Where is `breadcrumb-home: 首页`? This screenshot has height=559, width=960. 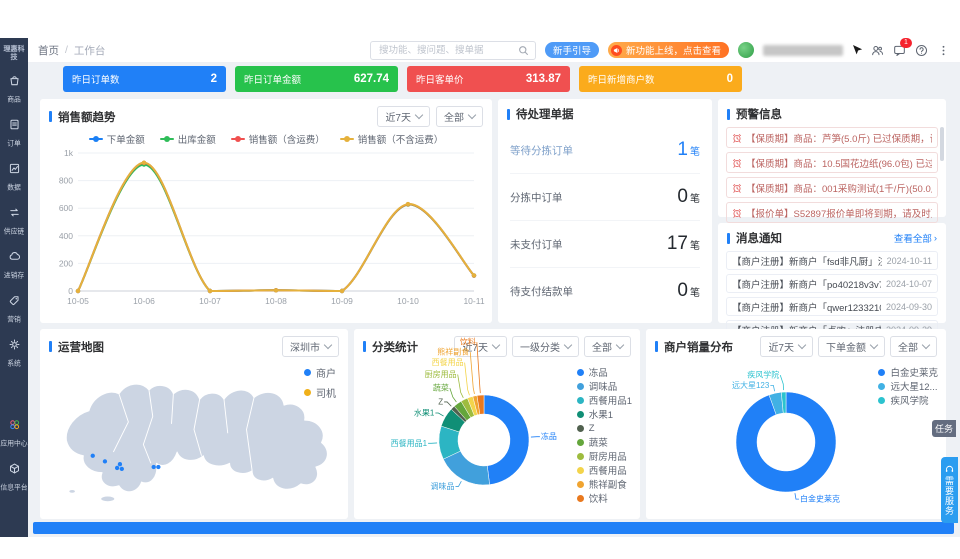 breadcrumb-home: 首页 is located at coordinates (48, 50).